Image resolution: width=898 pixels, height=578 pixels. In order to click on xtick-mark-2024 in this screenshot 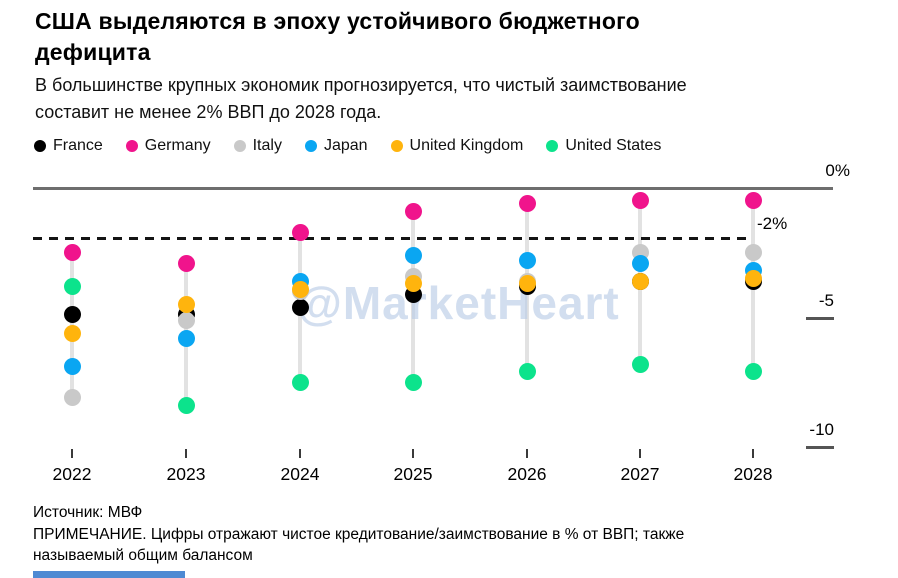, I will do `click(300, 453)`.